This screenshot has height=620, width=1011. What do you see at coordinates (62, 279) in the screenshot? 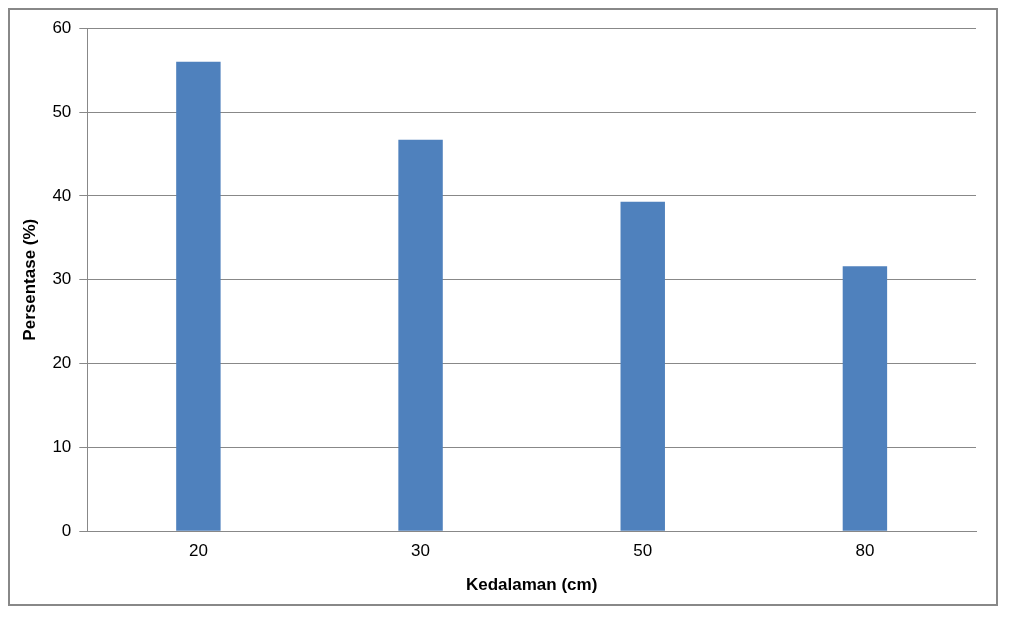
I see `y-tick-label: 30` at bounding box center [62, 279].